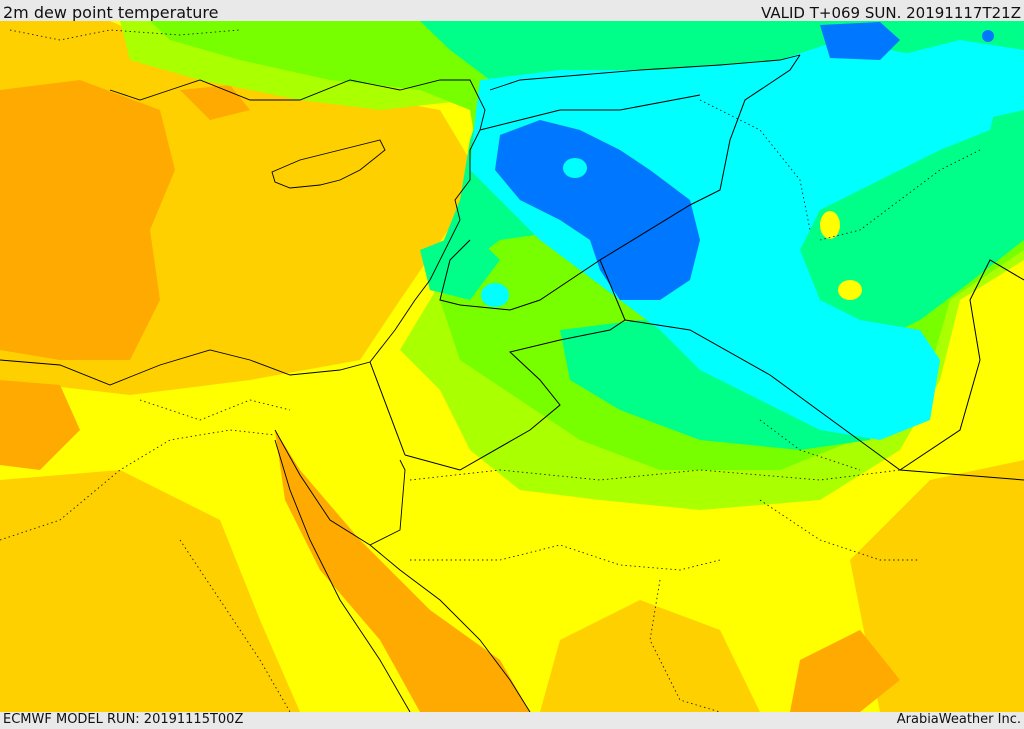 Image resolution: width=1024 pixels, height=729 pixels. Describe the element at coordinates (845, 671) in the screenshot. I see `field-orange-east` at that location.